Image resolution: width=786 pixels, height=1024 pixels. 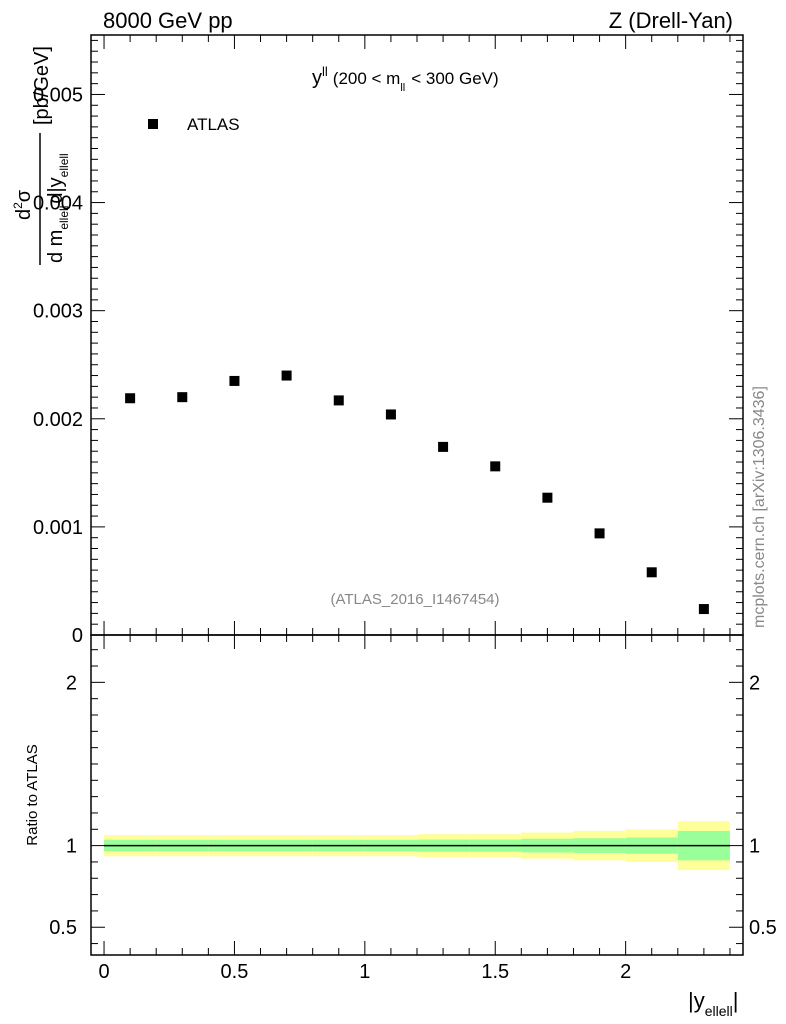 I want to click on x-tick-label: 1, so click(x=364, y=972).